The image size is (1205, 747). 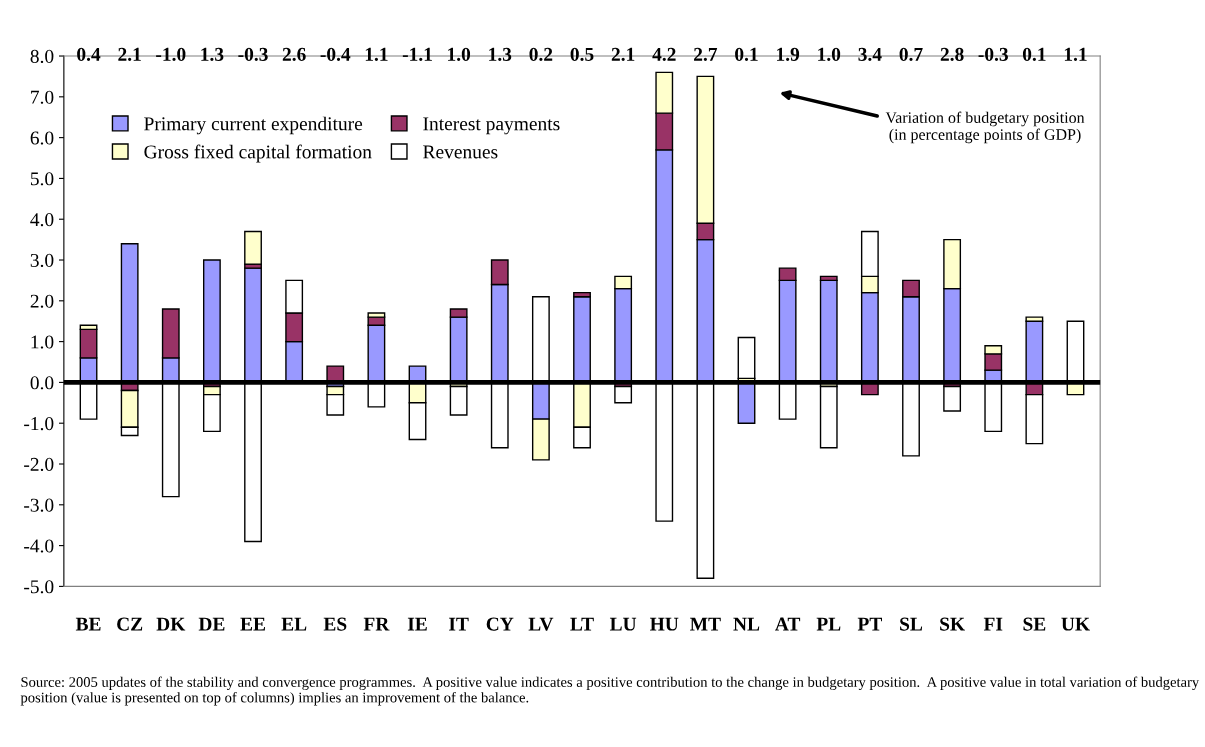 I want to click on x-tick-label: UK, so click(x=1075, y=624).